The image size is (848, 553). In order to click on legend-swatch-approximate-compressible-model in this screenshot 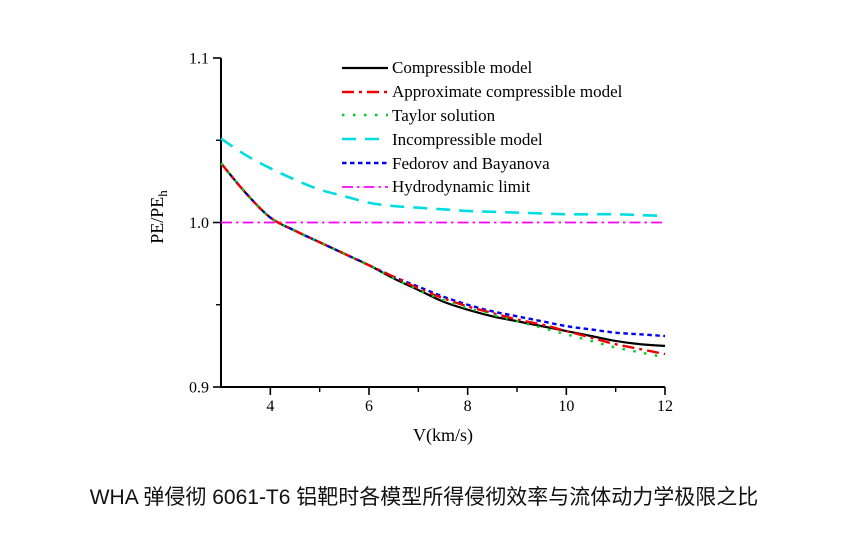, I will do `click(365, 91)`.